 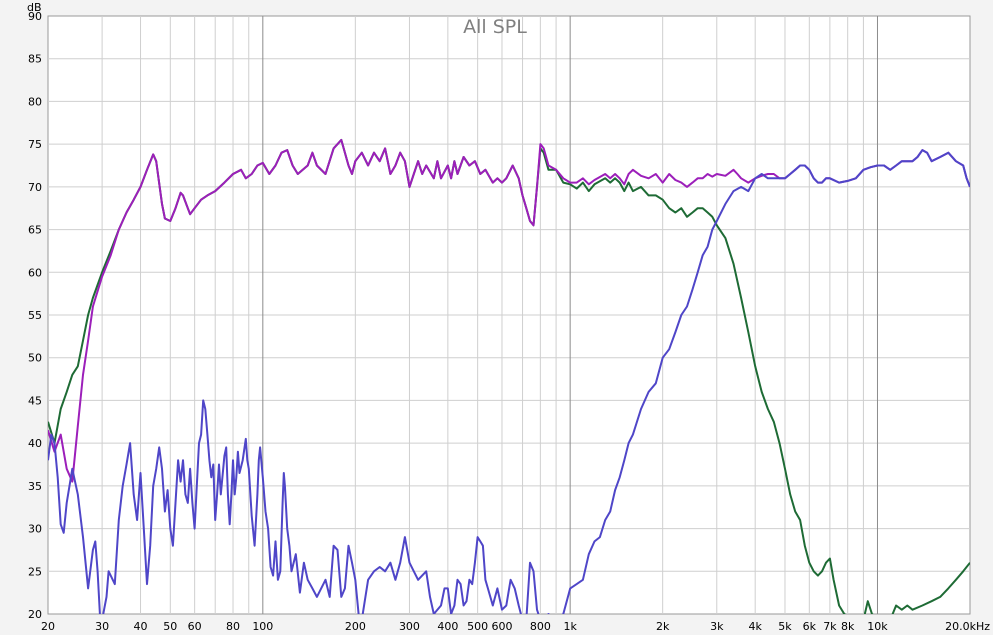 I want to click on x-tick-label: 100, so click(x=262, y=626).